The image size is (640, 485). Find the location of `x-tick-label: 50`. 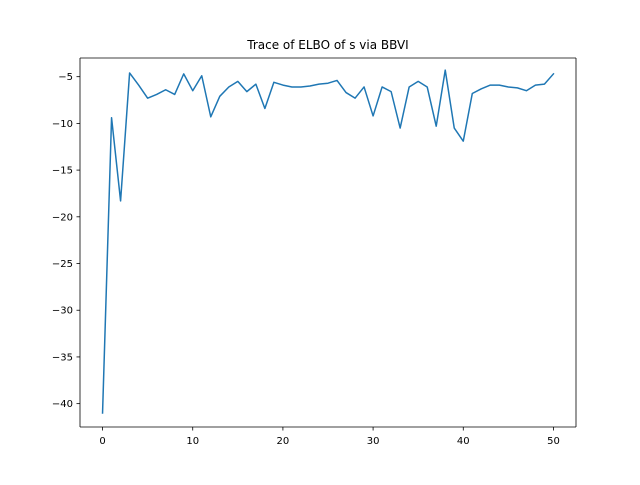

x-tick-label: 50 is located at coordinates (553, 441).